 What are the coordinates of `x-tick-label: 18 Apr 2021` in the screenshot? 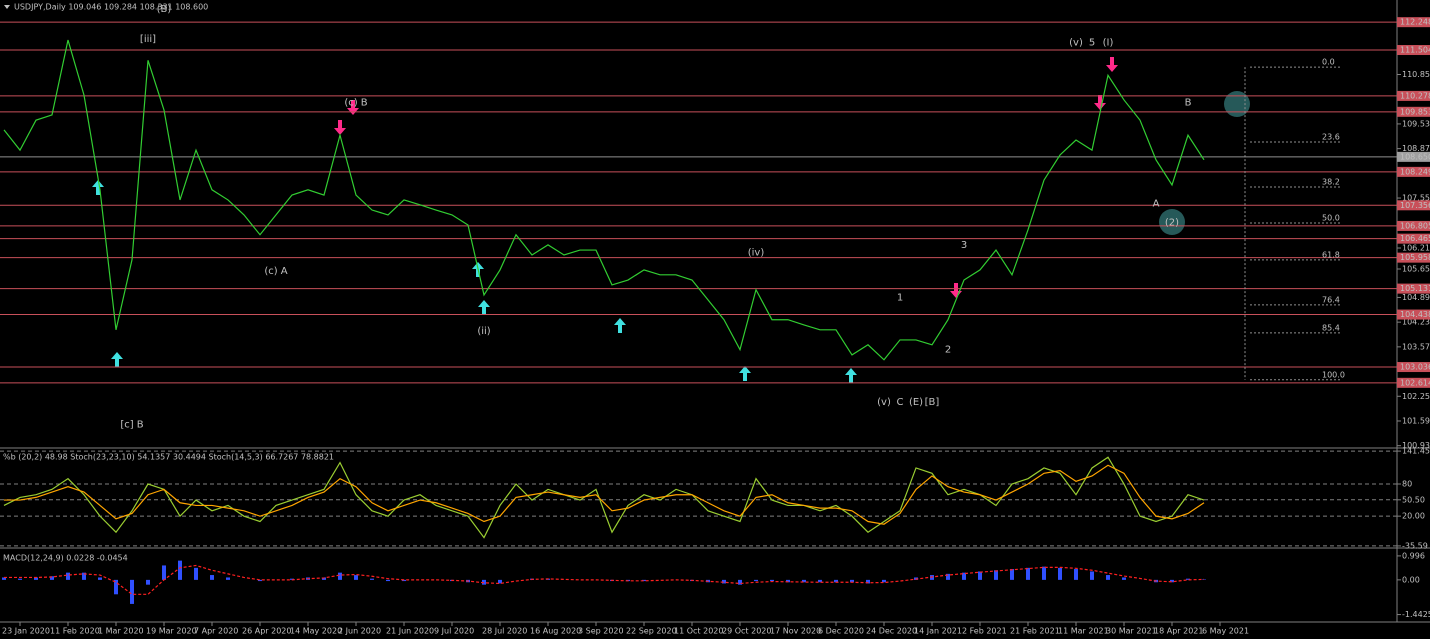 It's located at (1178, 631).